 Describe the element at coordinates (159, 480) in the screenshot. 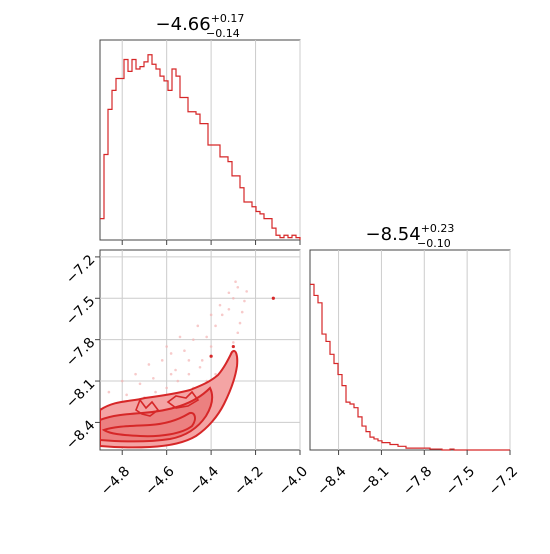

I see `x-tick-label: −4.6` at that location.